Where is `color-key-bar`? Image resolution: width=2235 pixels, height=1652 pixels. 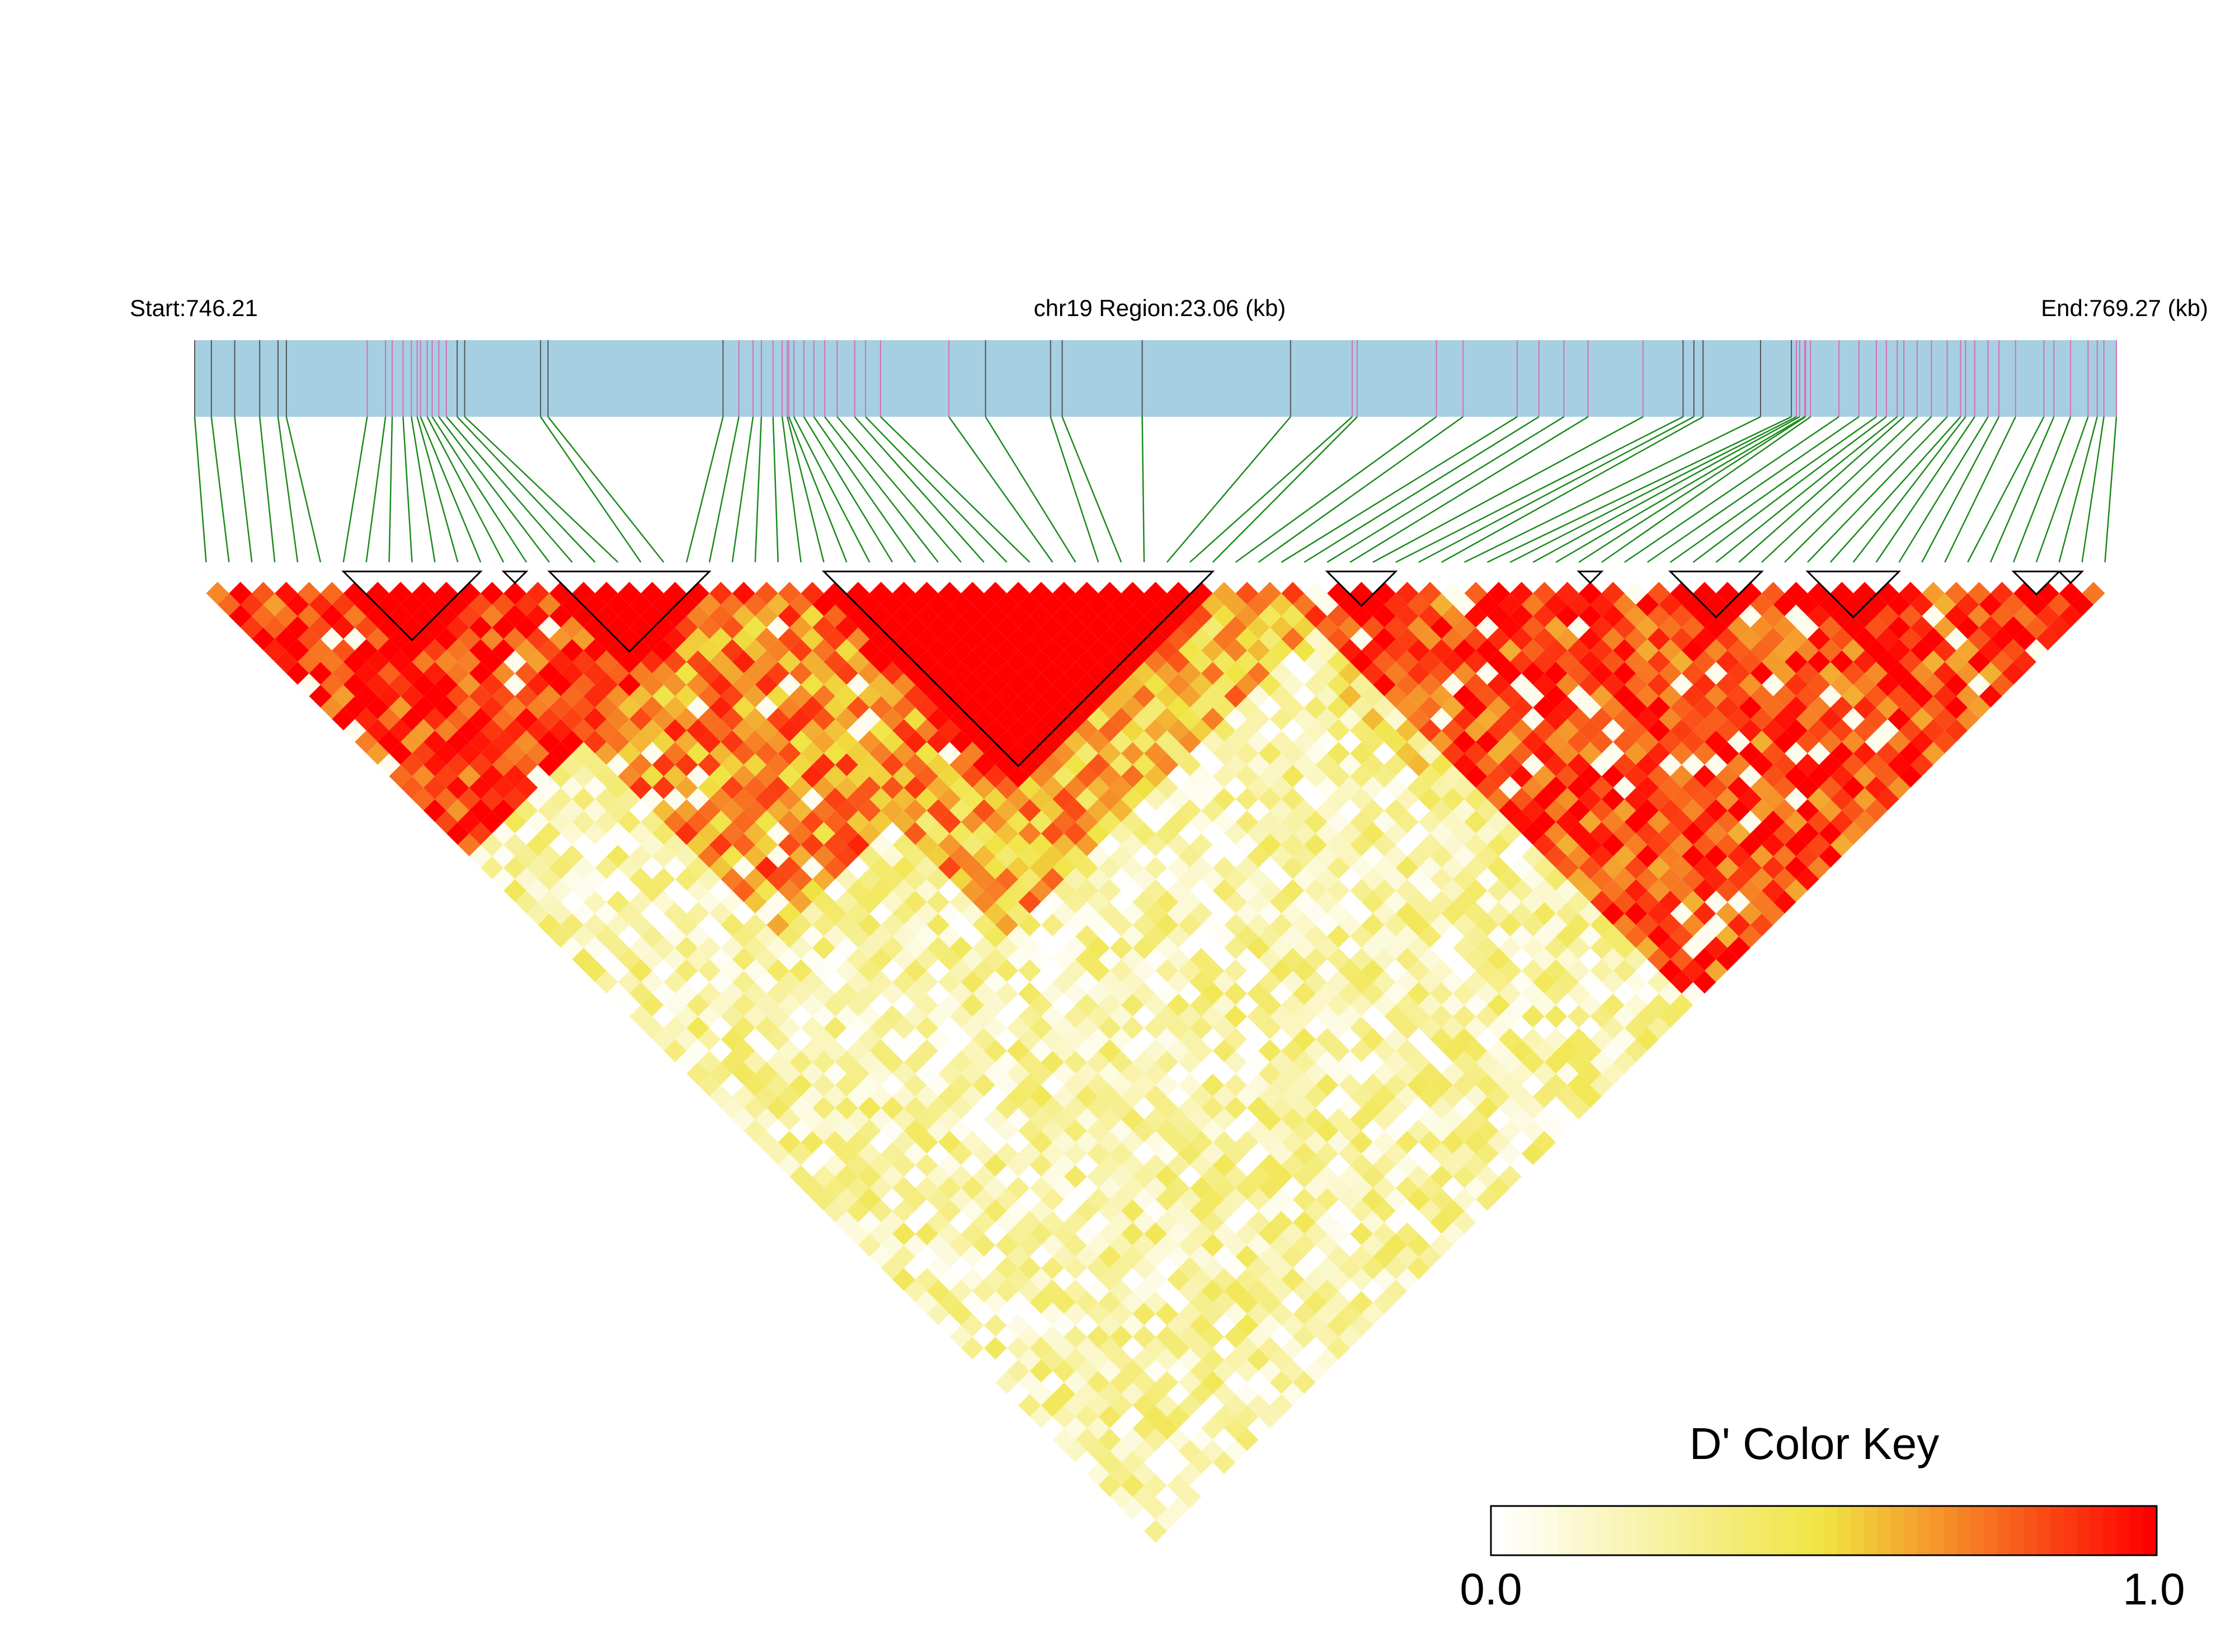 color-key-bar is located at coordinates (1824, 1531).